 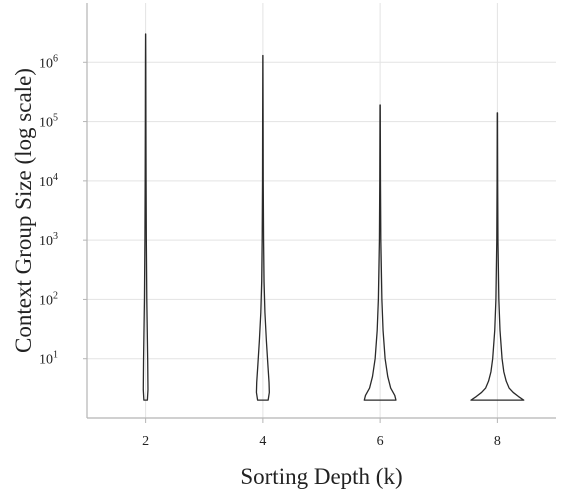 I want to click on violin-k8, so click(x=497, y=256).